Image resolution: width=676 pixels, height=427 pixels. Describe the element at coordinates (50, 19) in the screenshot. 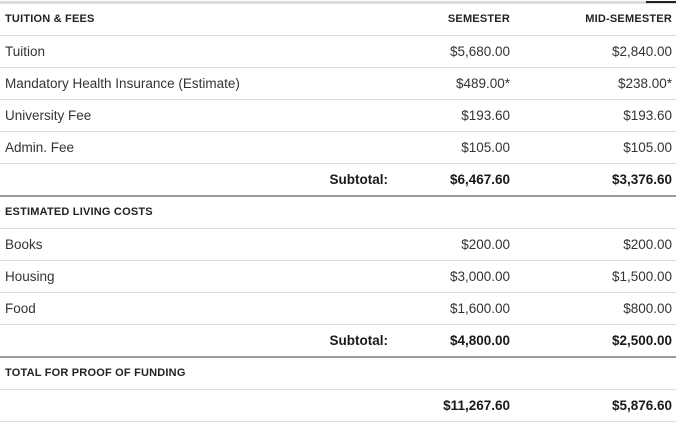

I see `section-title: TUITION & FEES` at that location.